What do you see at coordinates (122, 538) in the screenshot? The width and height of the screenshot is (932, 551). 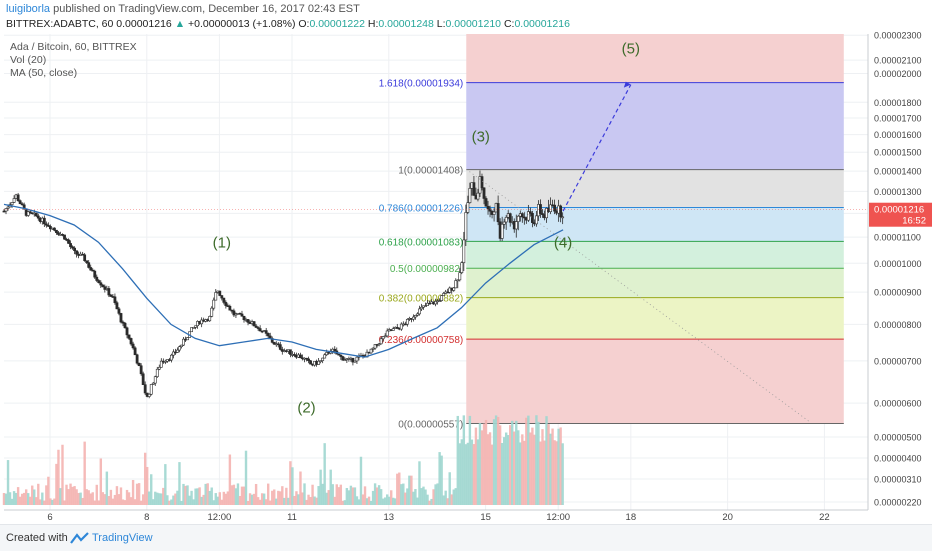 I see `tradingview-link: TradingView` at bounding box center [122, 538].